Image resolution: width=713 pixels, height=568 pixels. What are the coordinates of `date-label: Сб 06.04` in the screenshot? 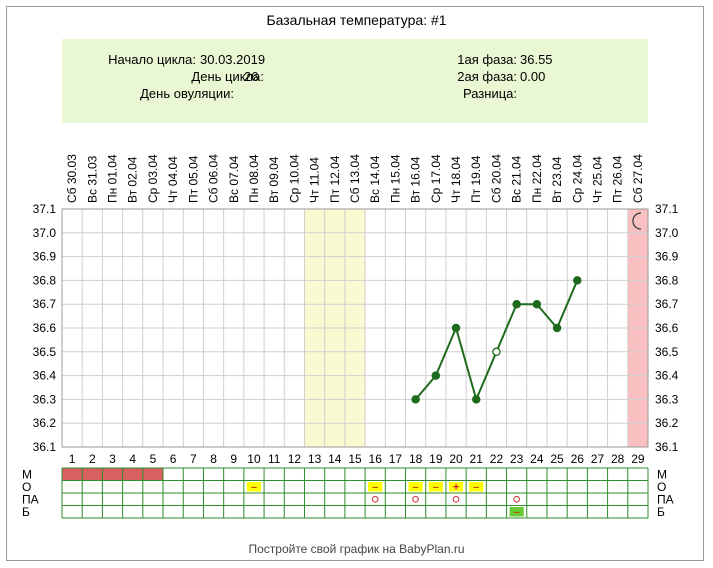 It's located at (214, 178).